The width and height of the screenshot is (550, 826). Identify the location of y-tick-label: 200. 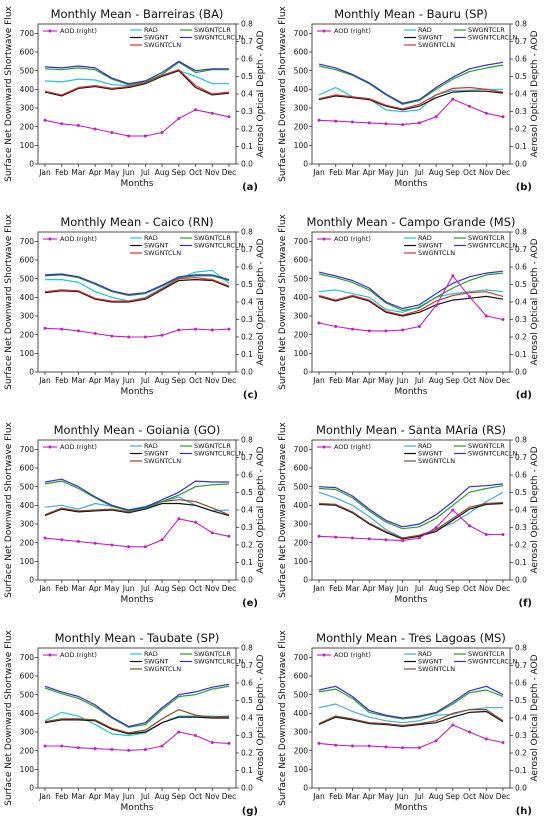
(301, 542).